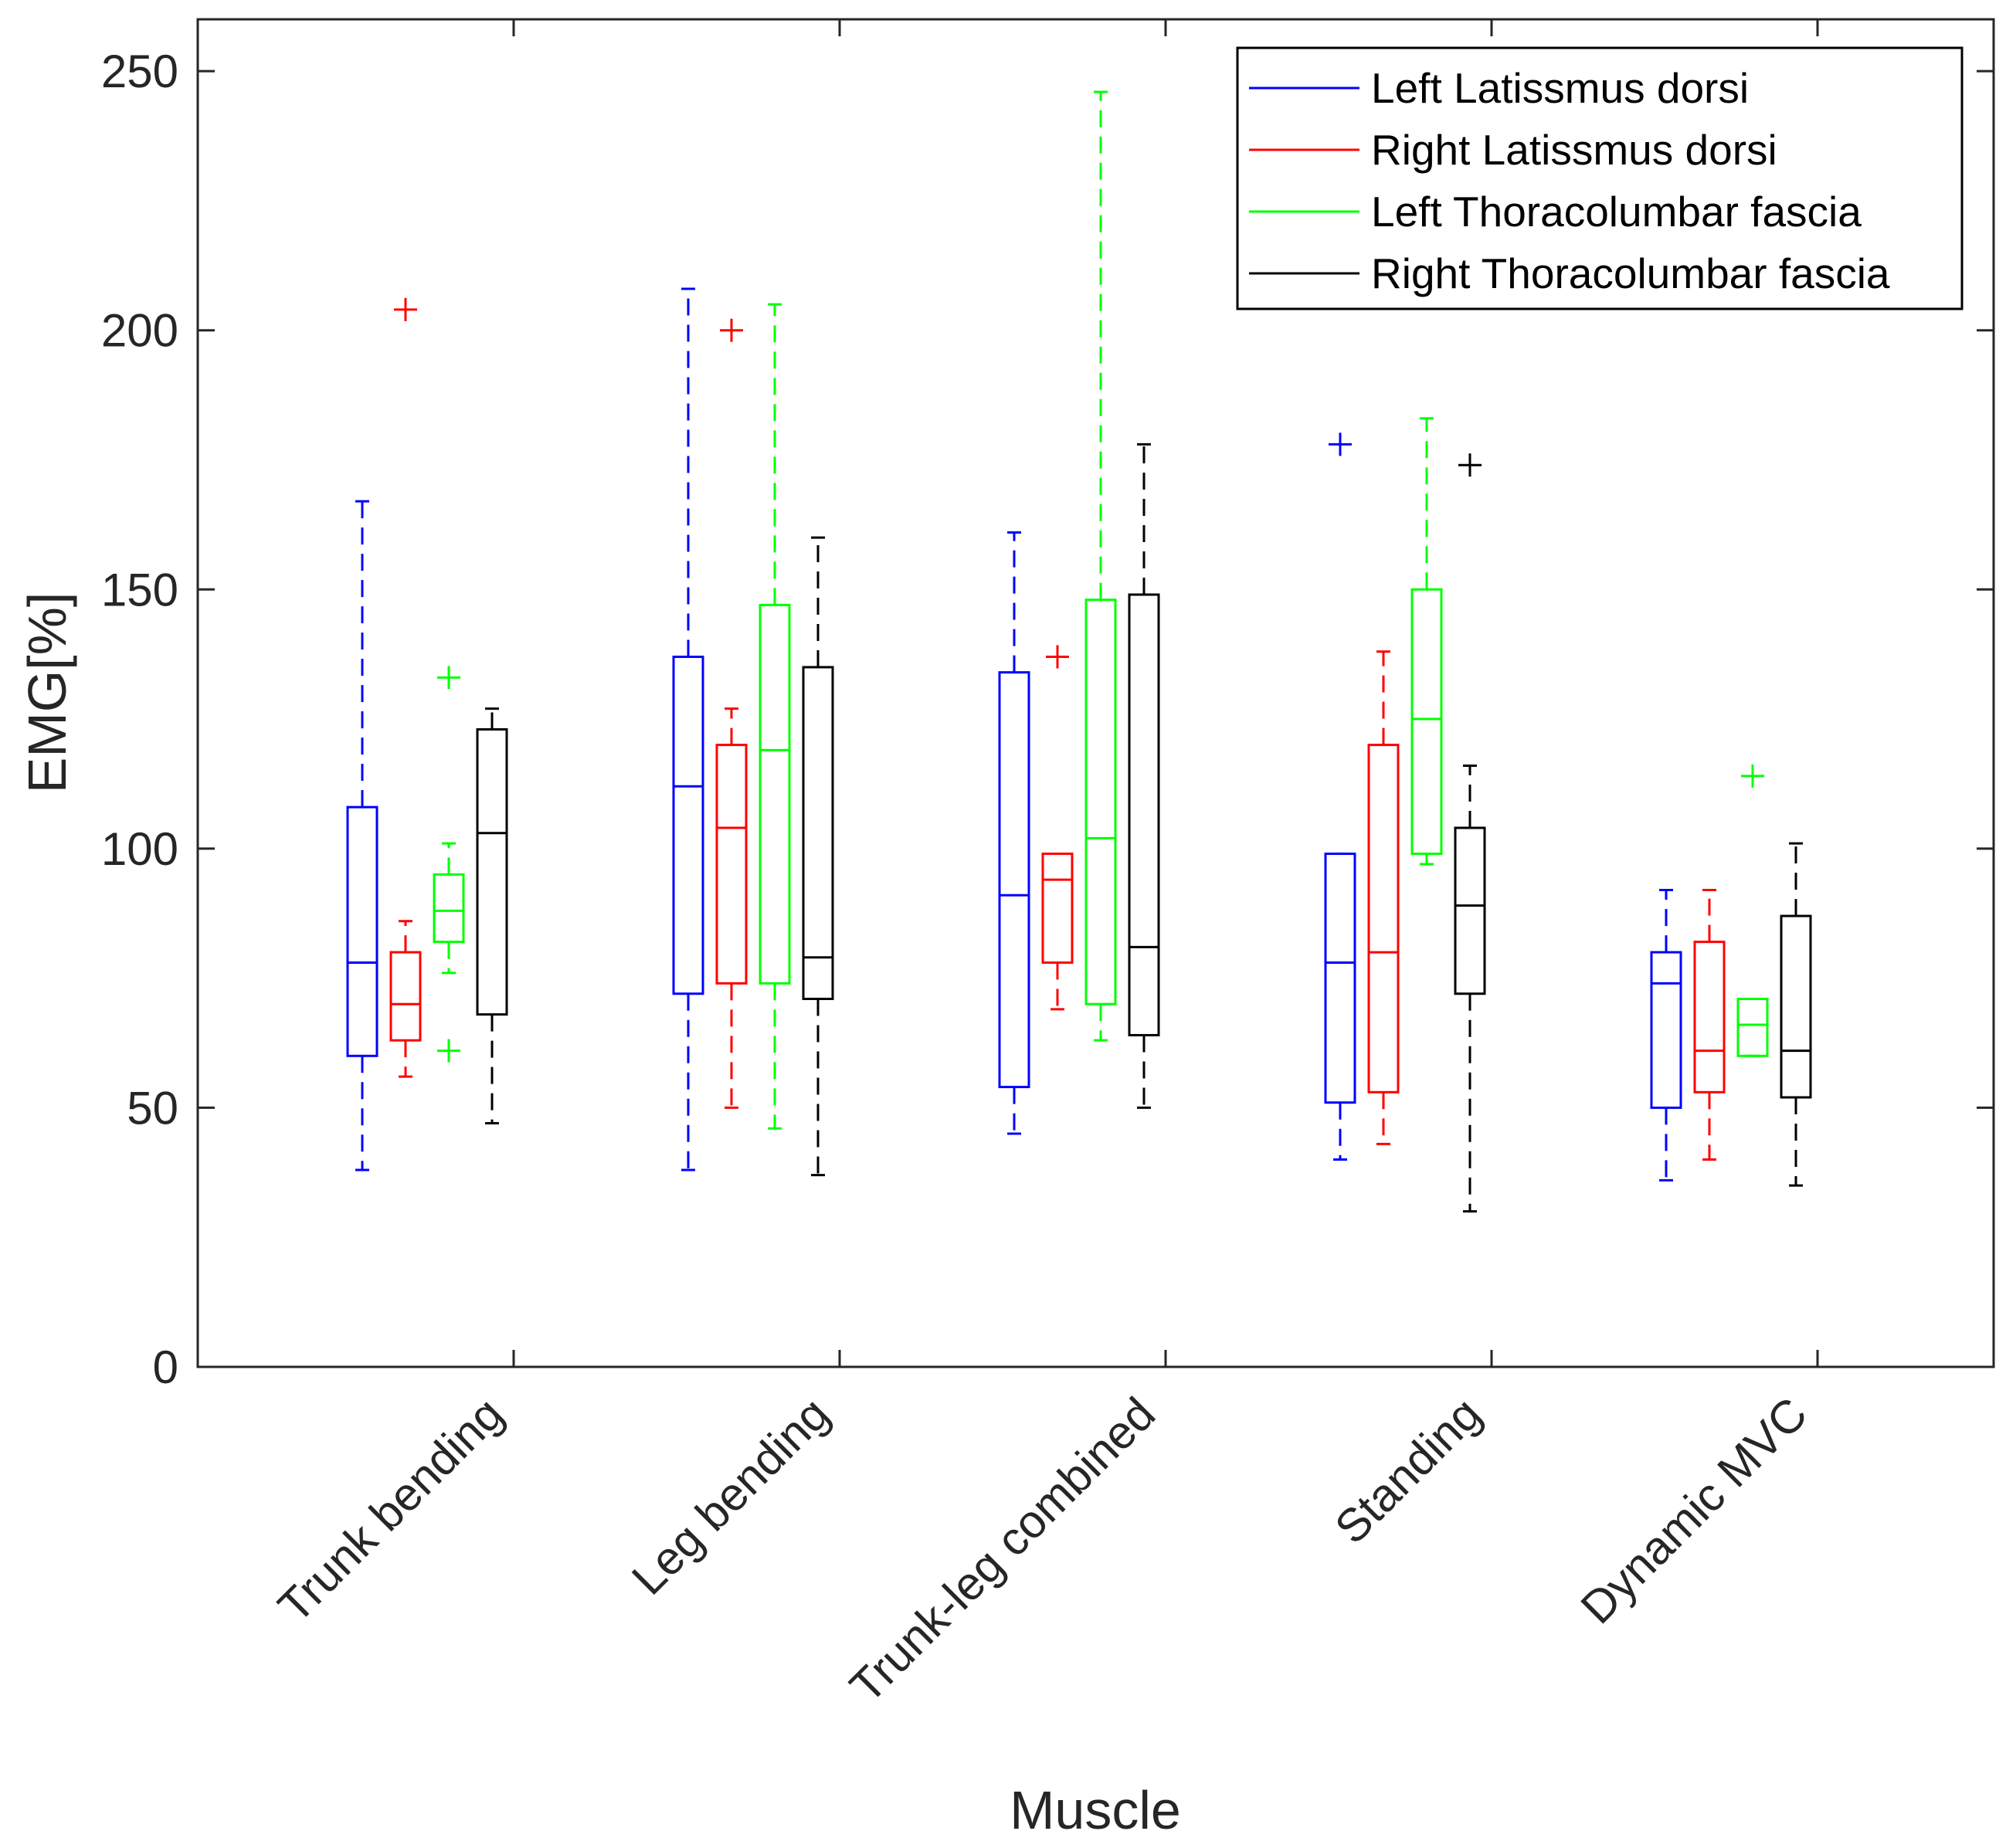 This screenshot has height=1848, width=2006. I want to click on y-tick-label: 100, so click(139, 849).